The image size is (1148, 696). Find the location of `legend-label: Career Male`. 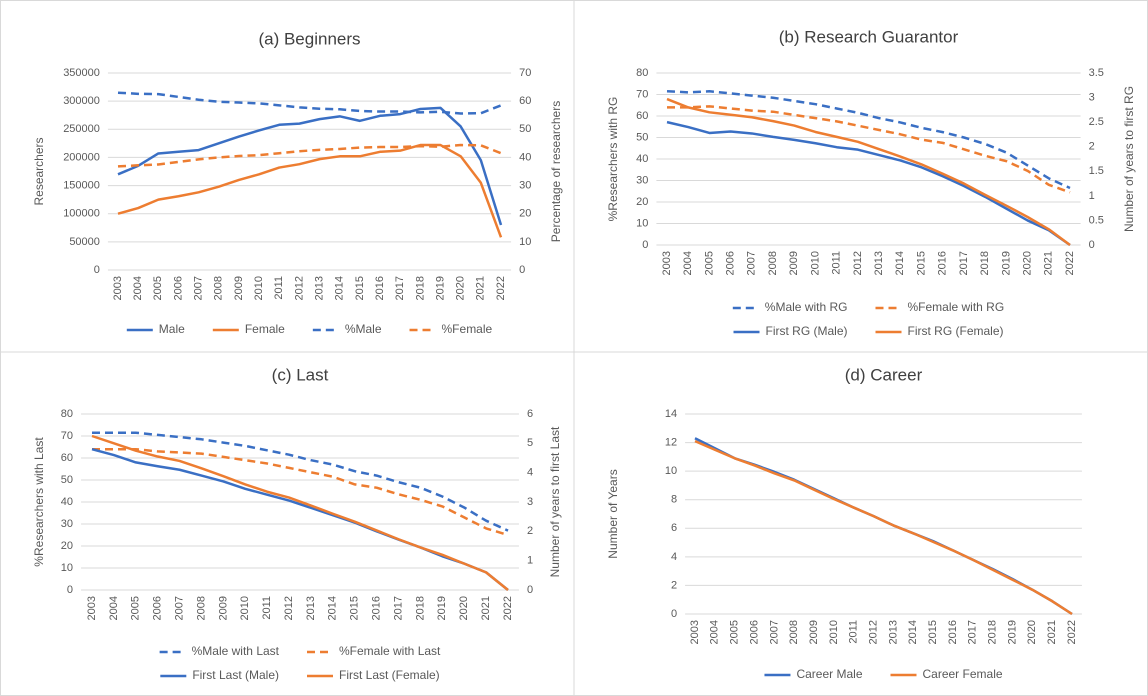

legend-label: Career Male is located at coordinates (829, 674).